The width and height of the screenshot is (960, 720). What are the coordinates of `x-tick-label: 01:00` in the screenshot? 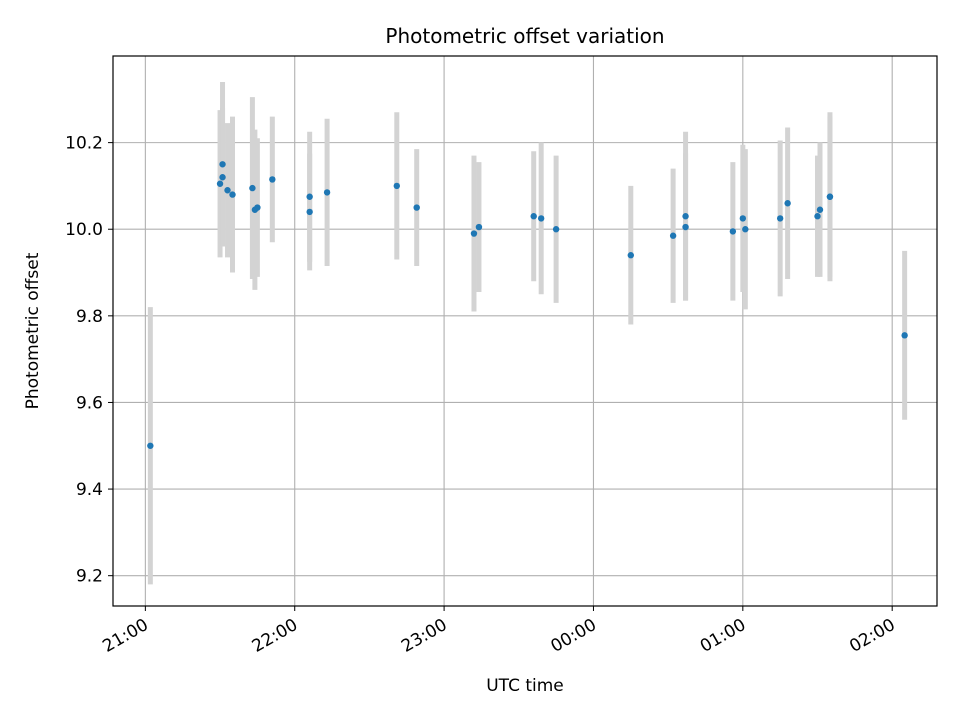 It's located at (723, 636).